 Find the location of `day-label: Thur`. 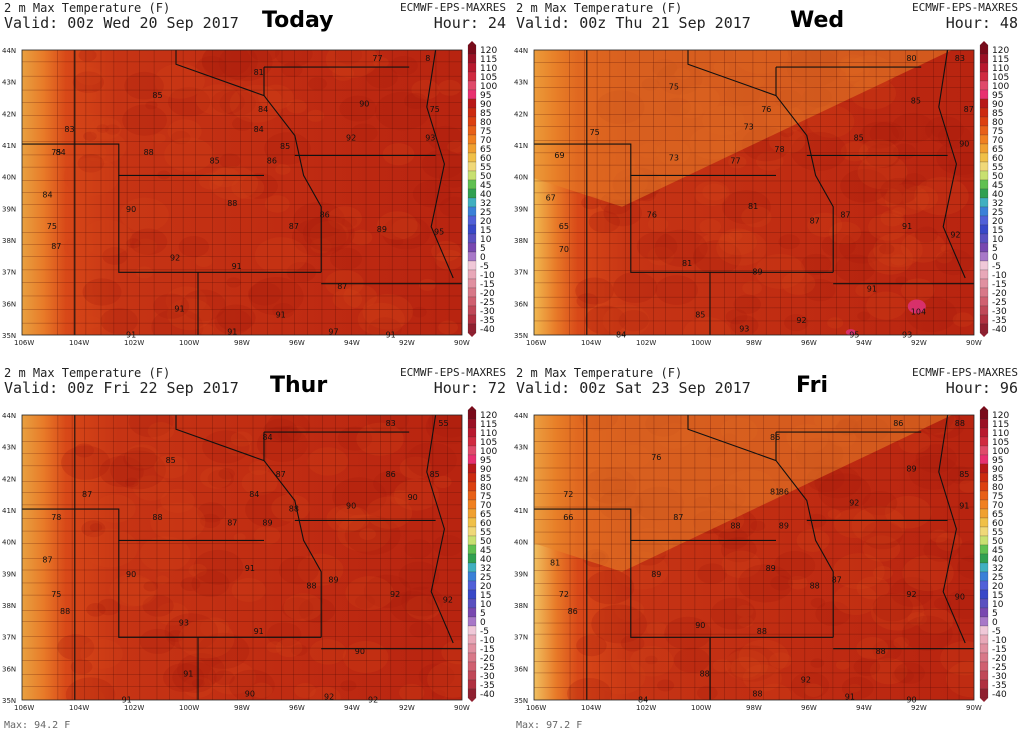

day-label: Thur is located at coordinates (299, 385).